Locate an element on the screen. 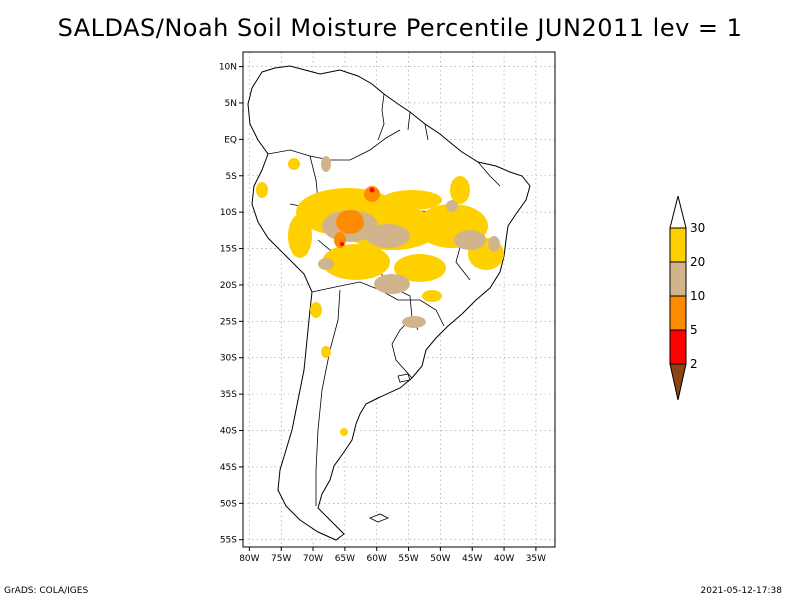 Image resolution: width=800 pixels, height=600 pixels. longitude-labels: 80W 75W 70W 65W 60W 55W 50W 45W 40W 35W is located at coordinates (392, 555).